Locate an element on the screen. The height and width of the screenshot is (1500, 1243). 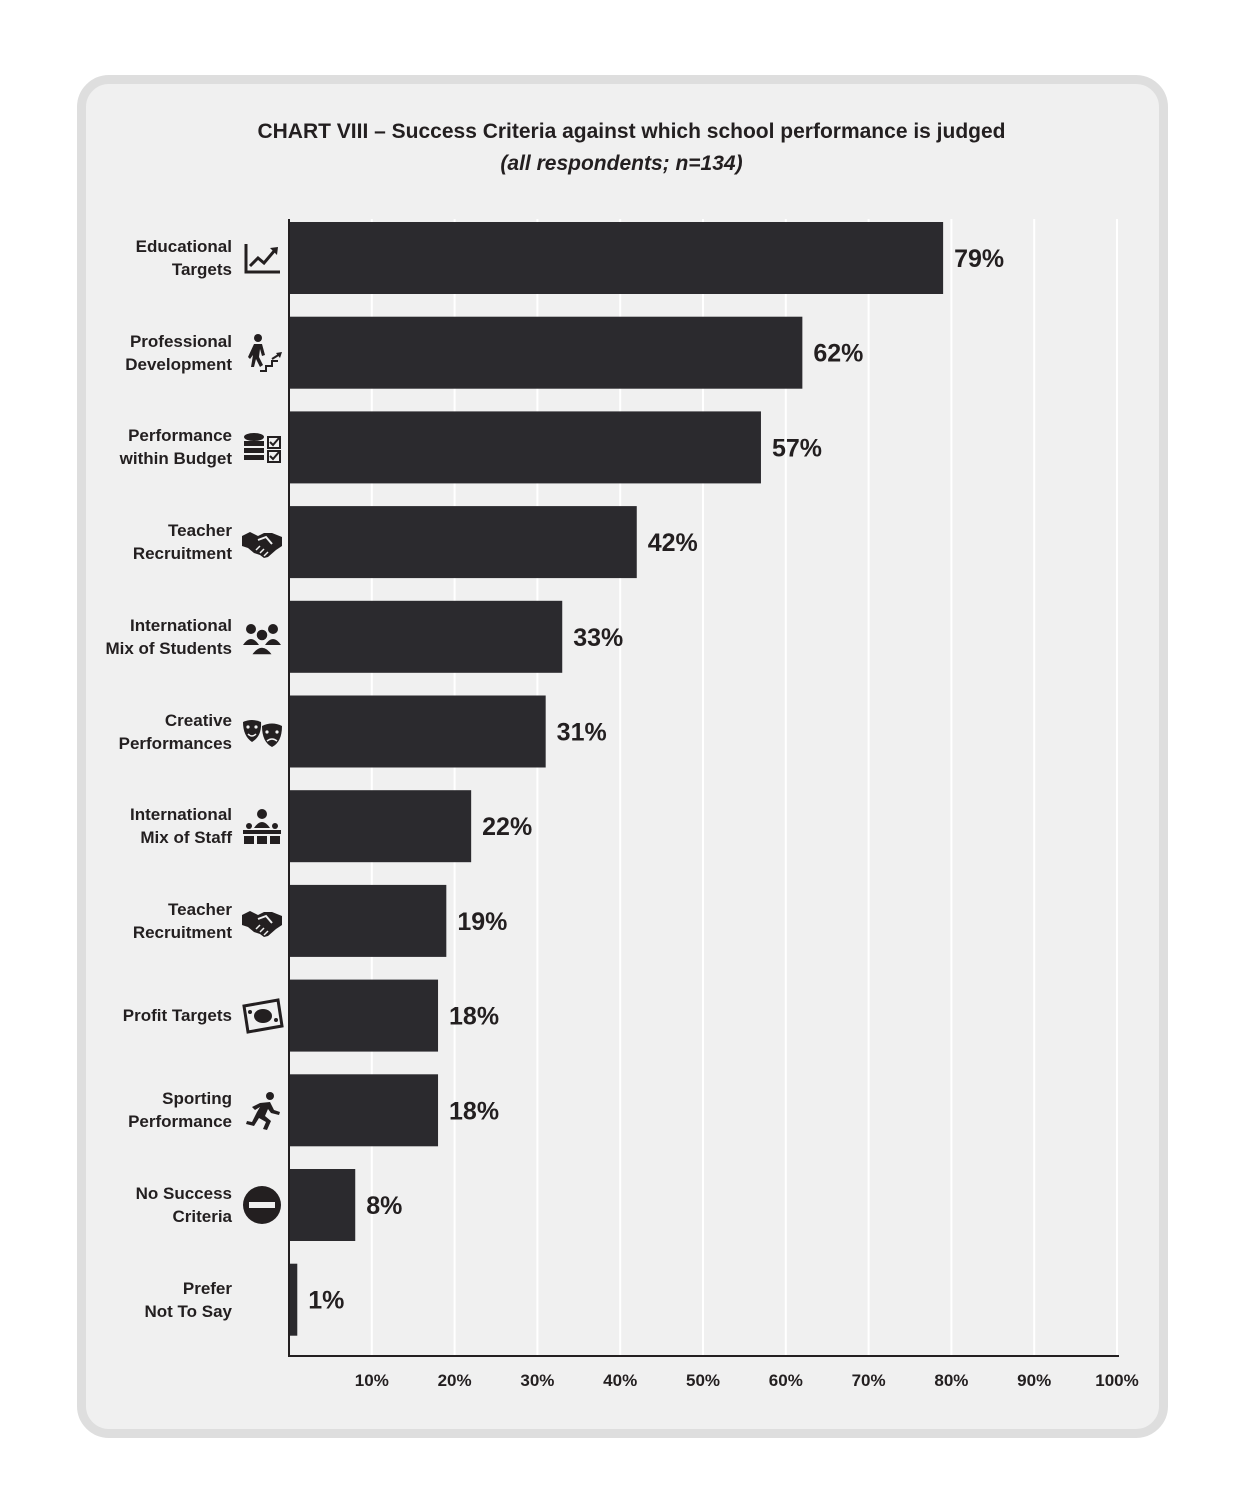
x-tick-label: 60% is located at coordinates (786, 1380).